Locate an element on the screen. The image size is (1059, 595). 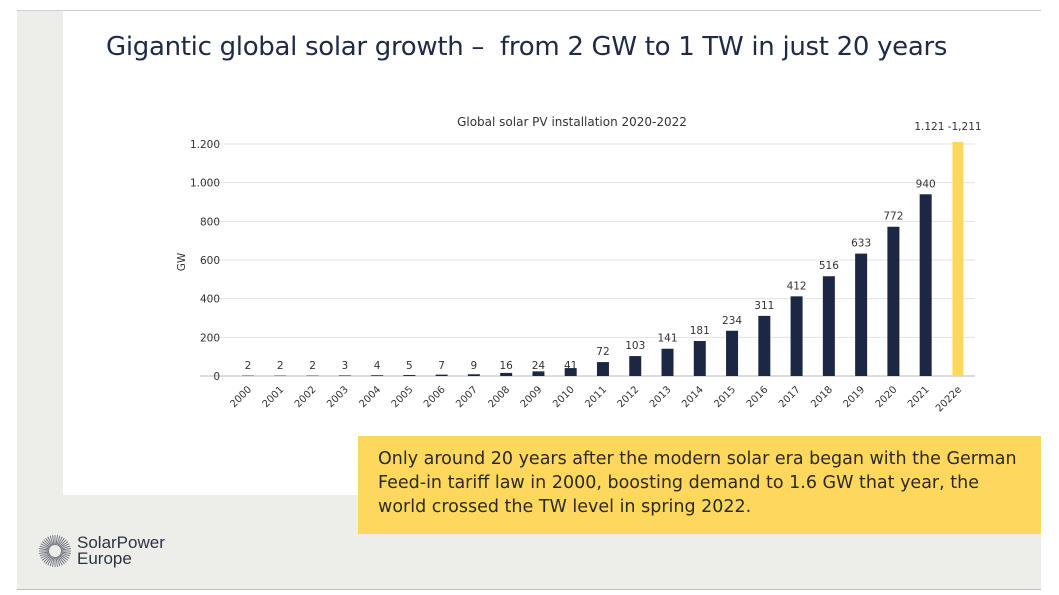
x-tick-label: 2020 is located at coordinates (887, 397).